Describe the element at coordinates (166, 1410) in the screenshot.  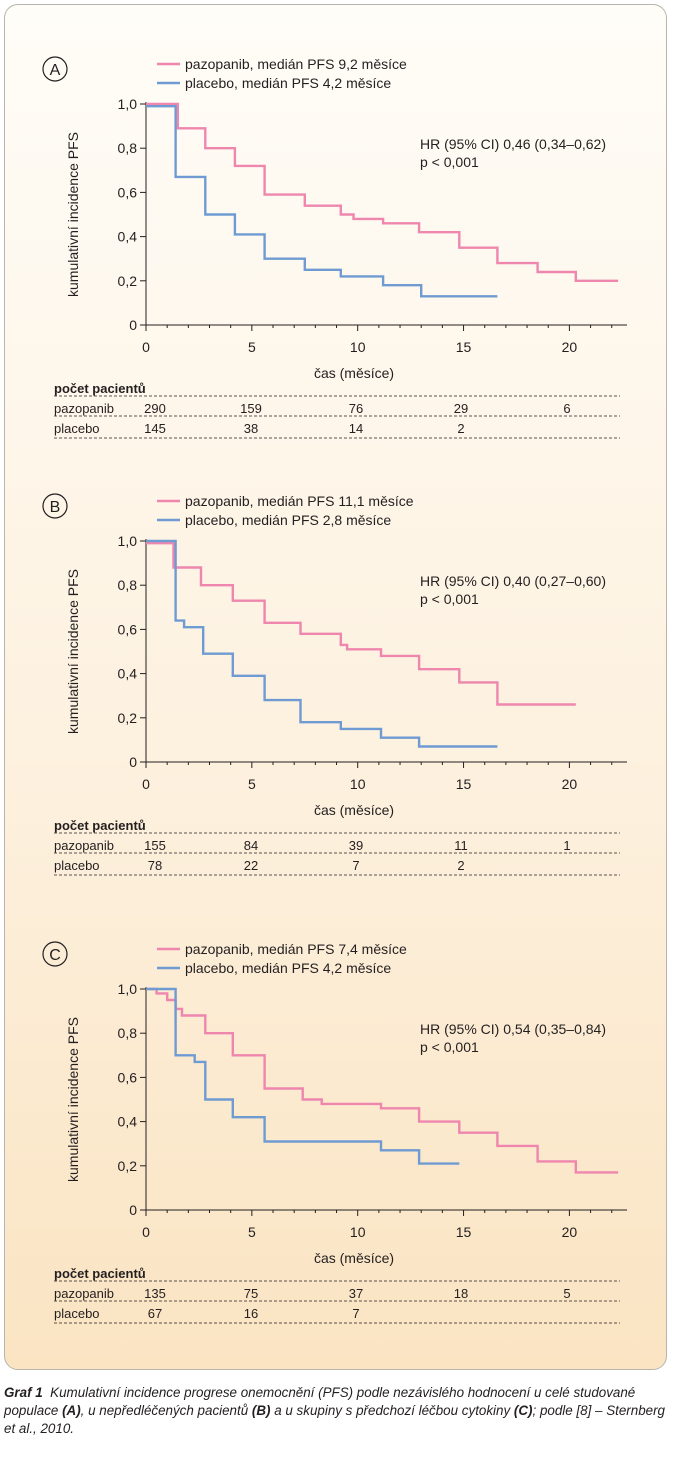
I see `caption-text-2: , u nepředléčených pacientů` at that location.